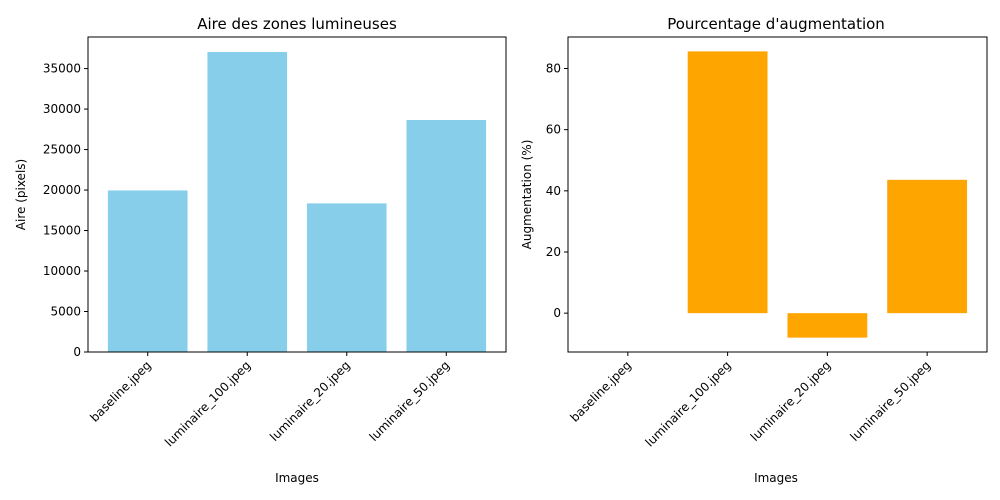 This screenshot has height=500, width=1000. Describe the element at coordinates (62, 231) in the screenshot. I see `y-tick-label: 15000` at that location.